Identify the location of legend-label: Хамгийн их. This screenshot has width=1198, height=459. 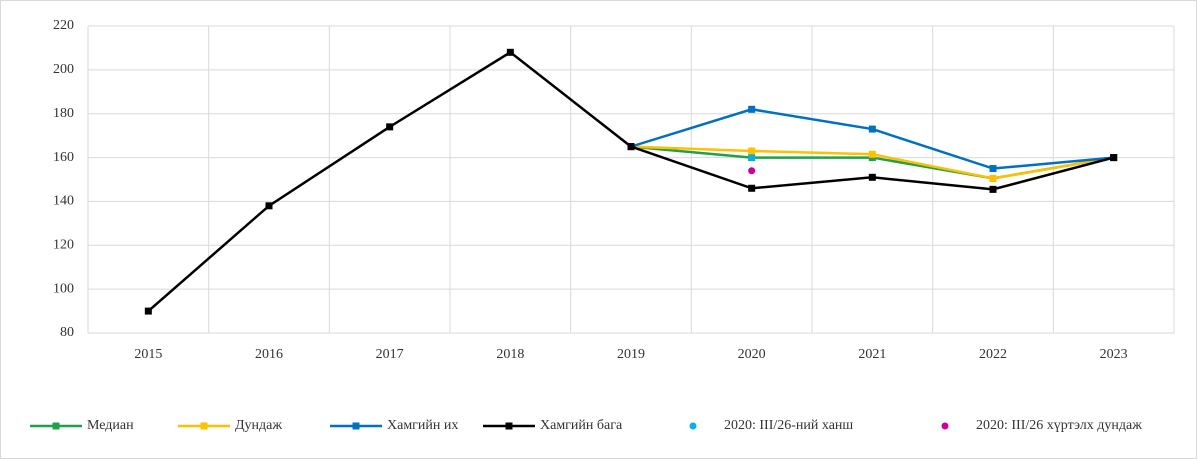
(422, 425).